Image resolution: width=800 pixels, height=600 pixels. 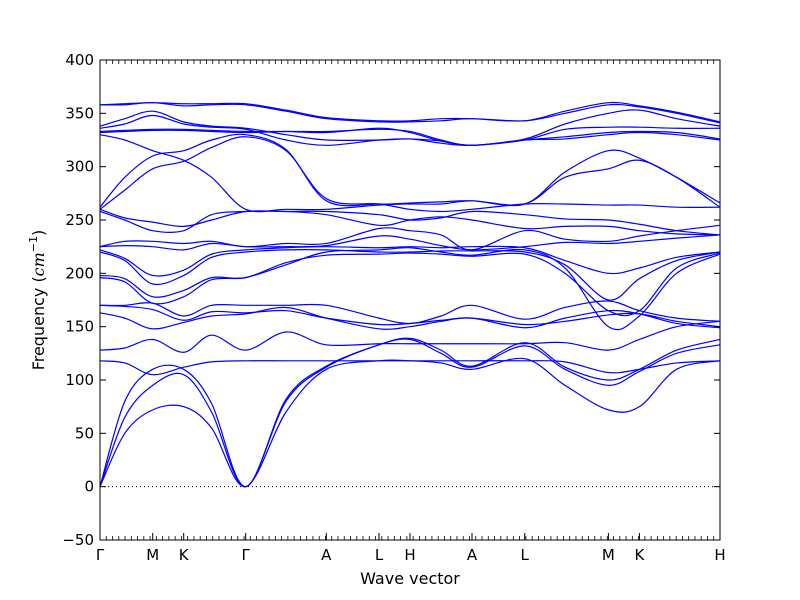 I want to click on y-tick-label: 150, so click(x=79, y=327).